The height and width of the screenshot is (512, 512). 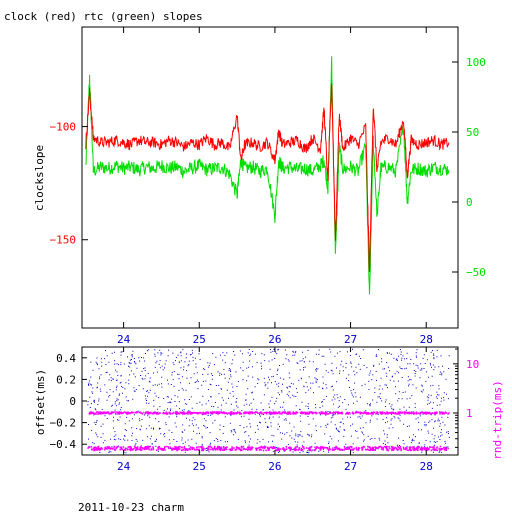 I want to click on offset-series-group, so click(x=268, y=401).